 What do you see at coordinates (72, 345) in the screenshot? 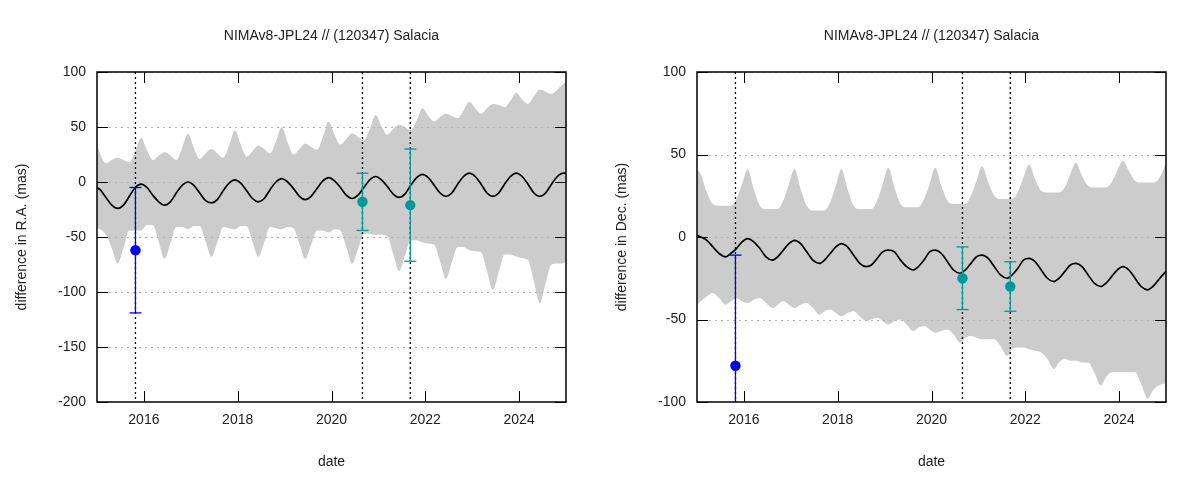
I see `y-tick-label: -150` at bounding box center [72, 345].